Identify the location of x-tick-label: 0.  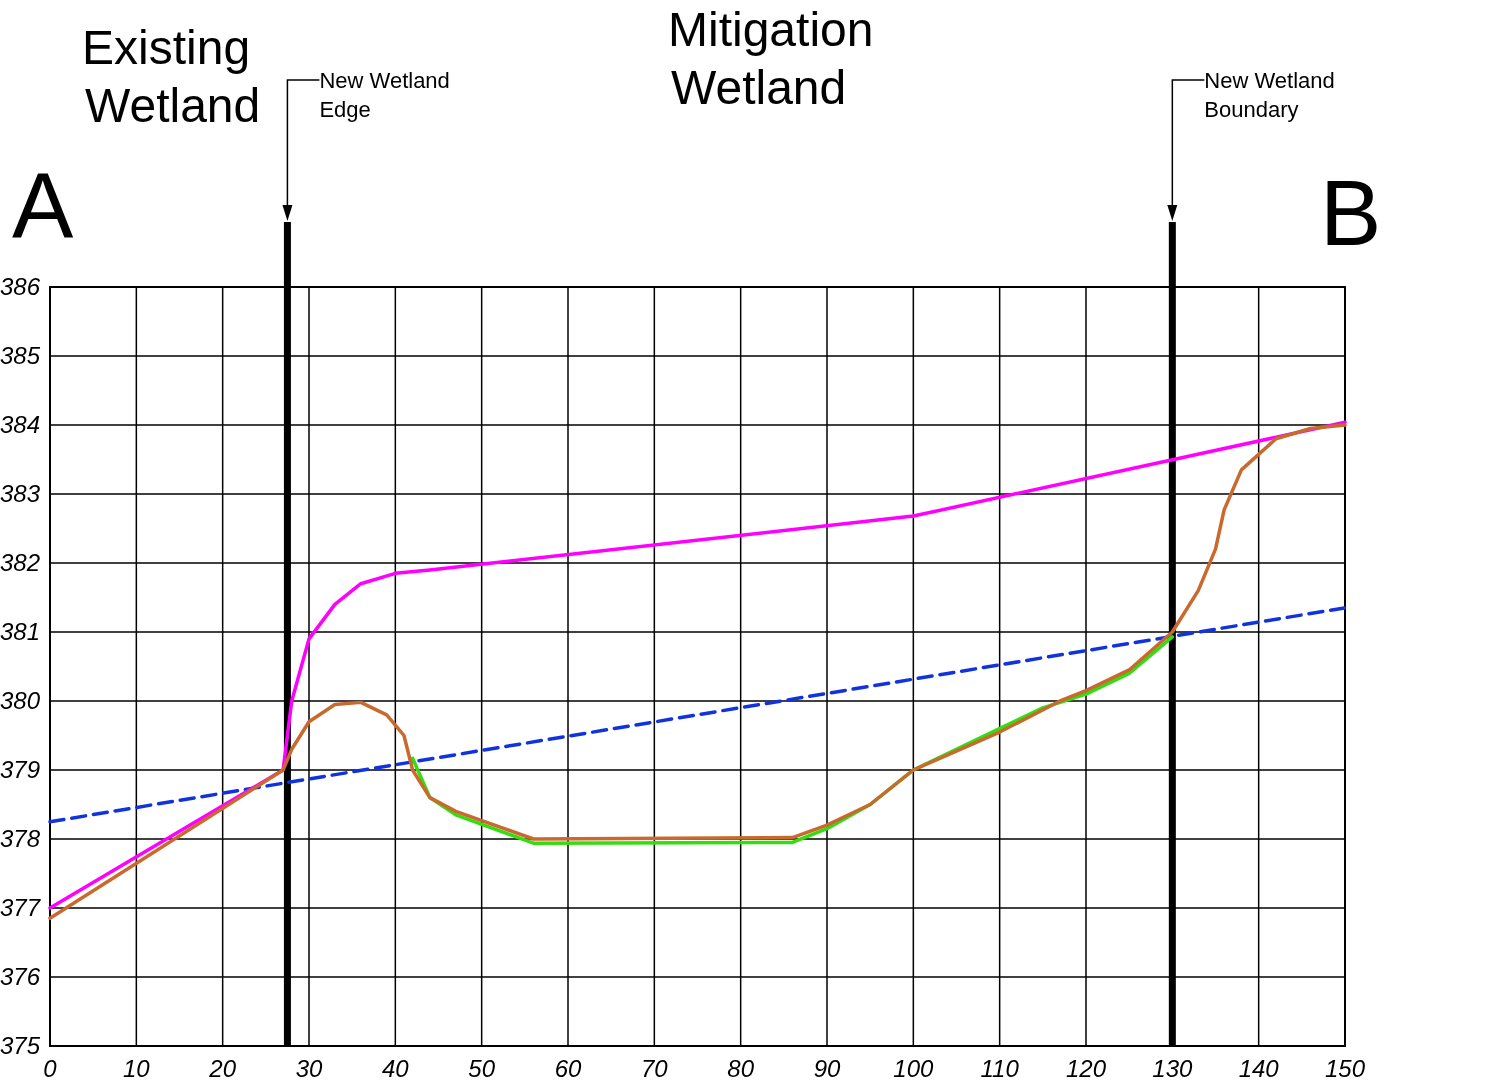
(50, 1068).